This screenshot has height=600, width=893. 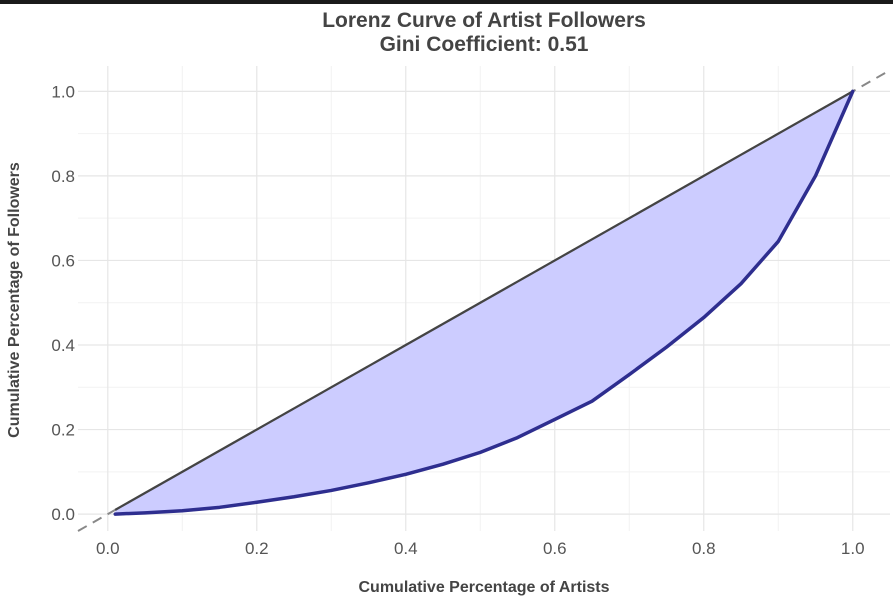 I want to click on window-top-border, so click(x=446, y=2).